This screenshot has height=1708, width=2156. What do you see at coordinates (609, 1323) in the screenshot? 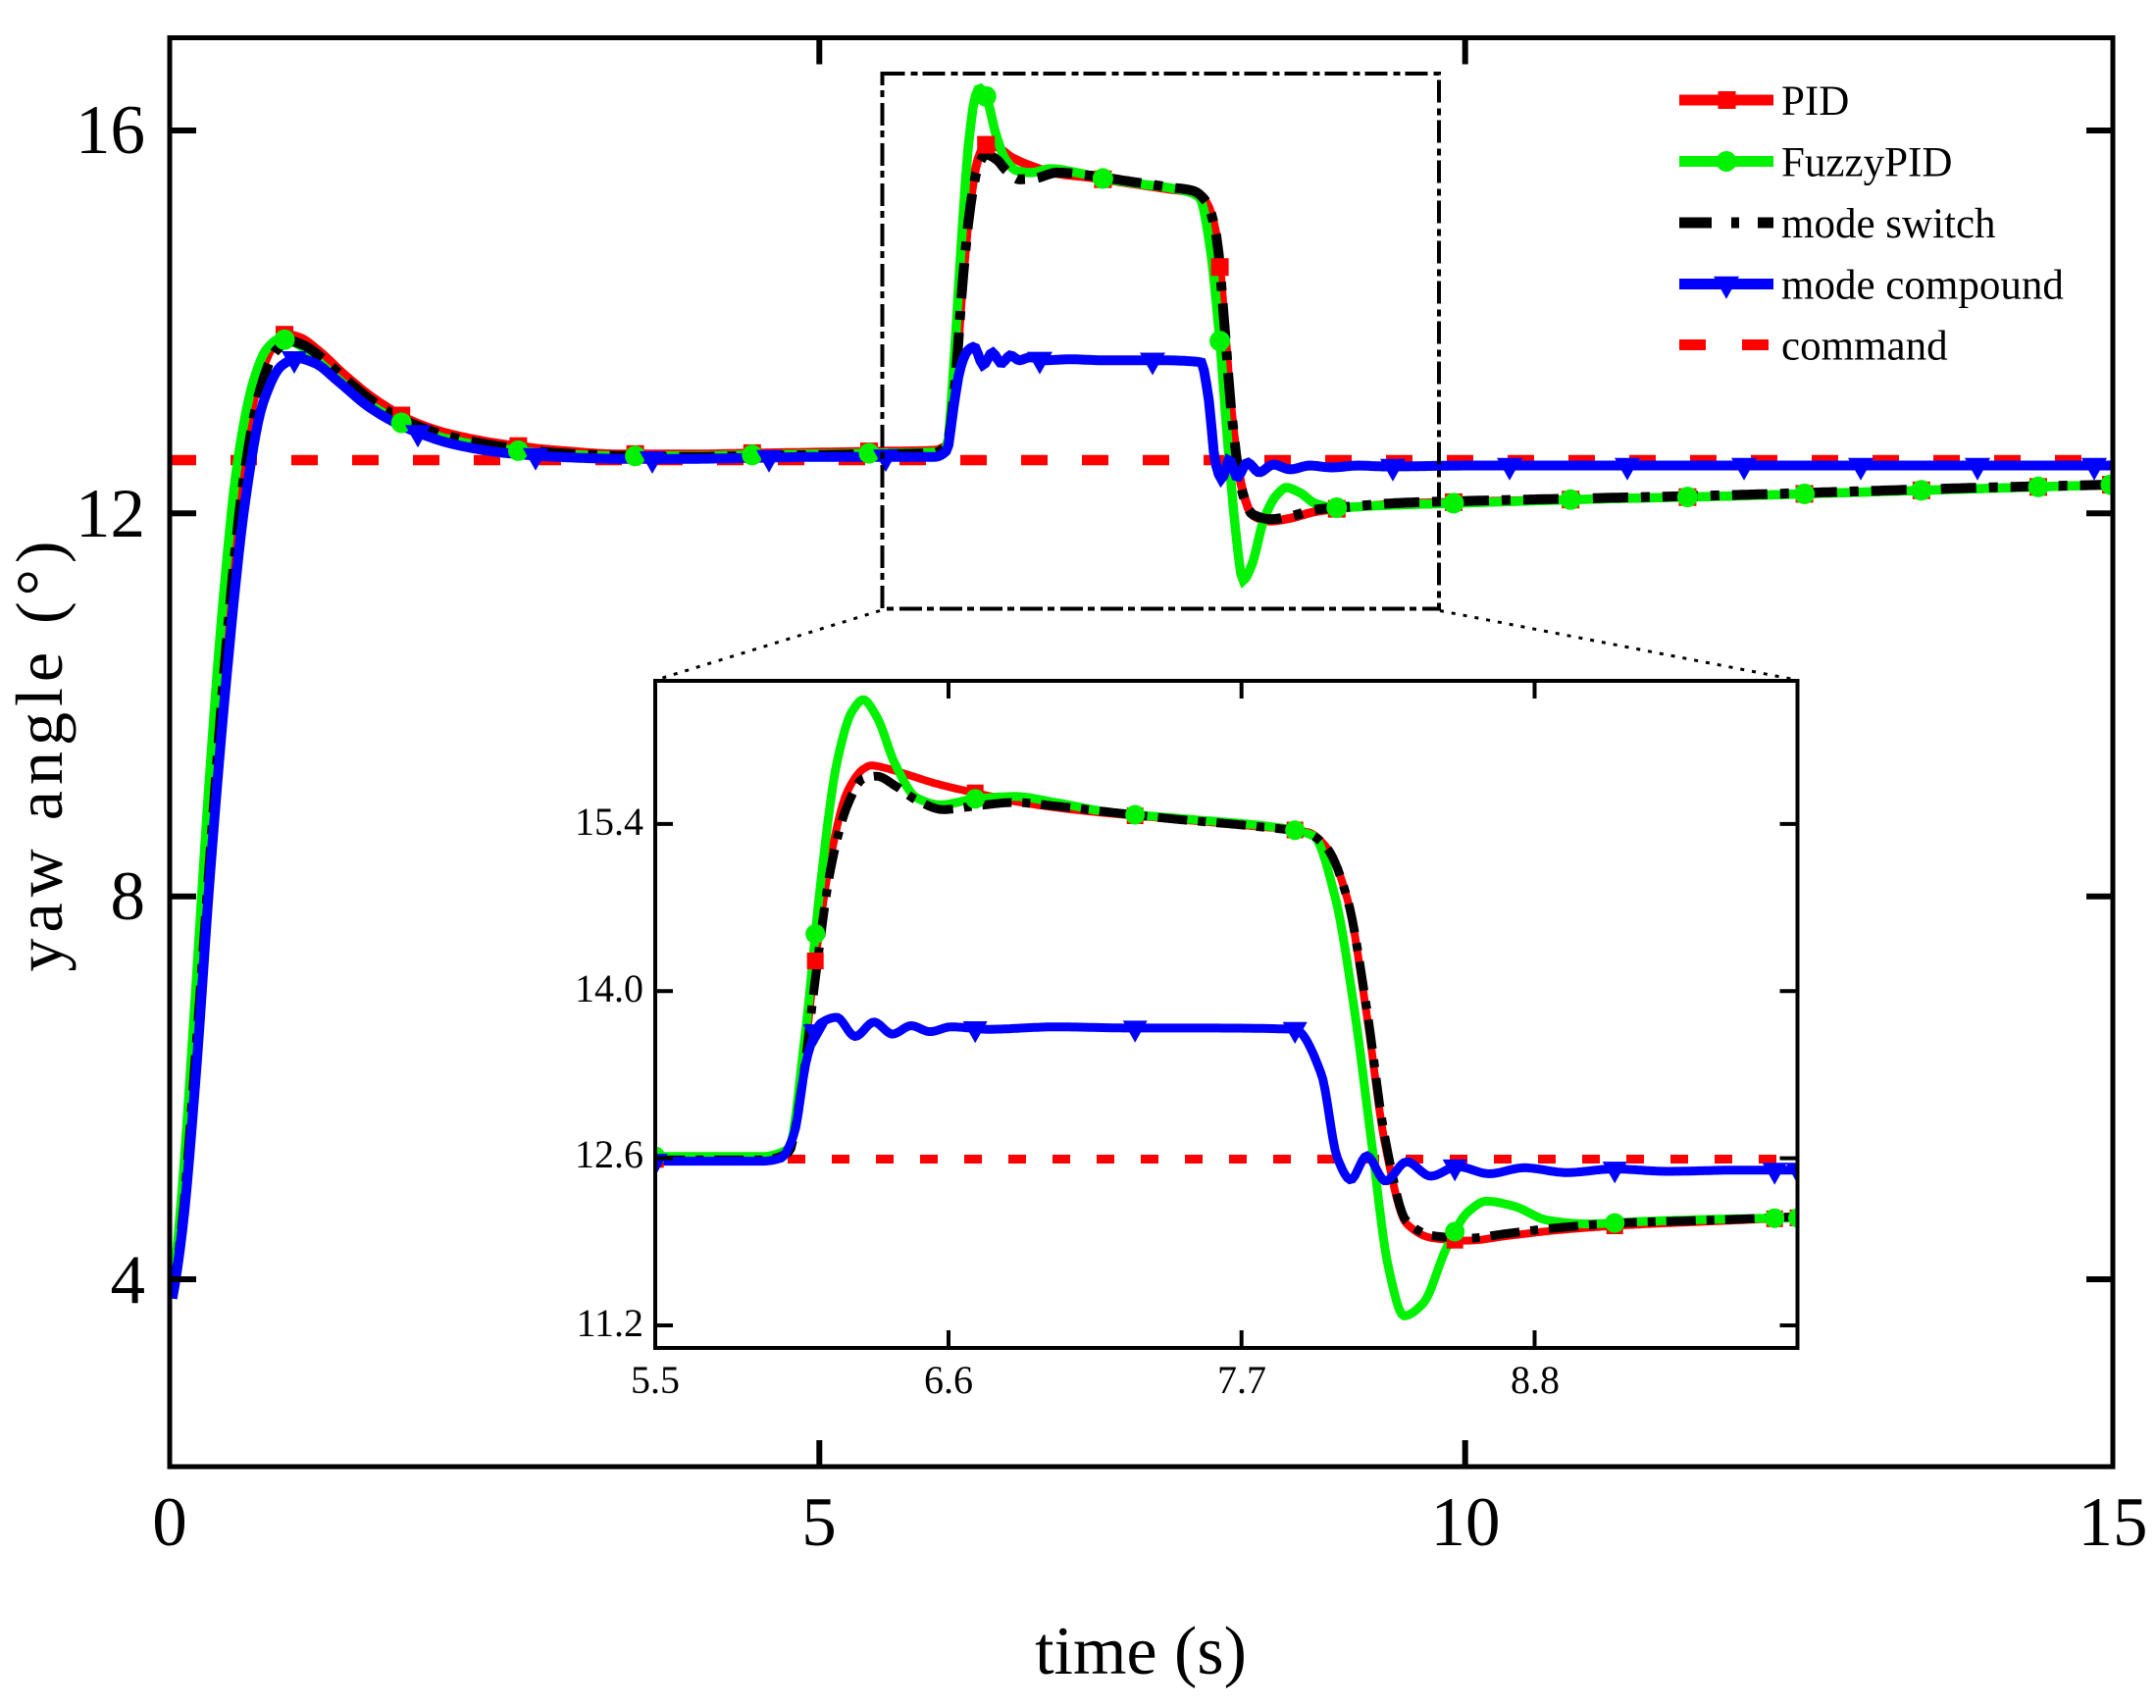
I see `svg-text: 11.2` at bounding box center [609, 1323].